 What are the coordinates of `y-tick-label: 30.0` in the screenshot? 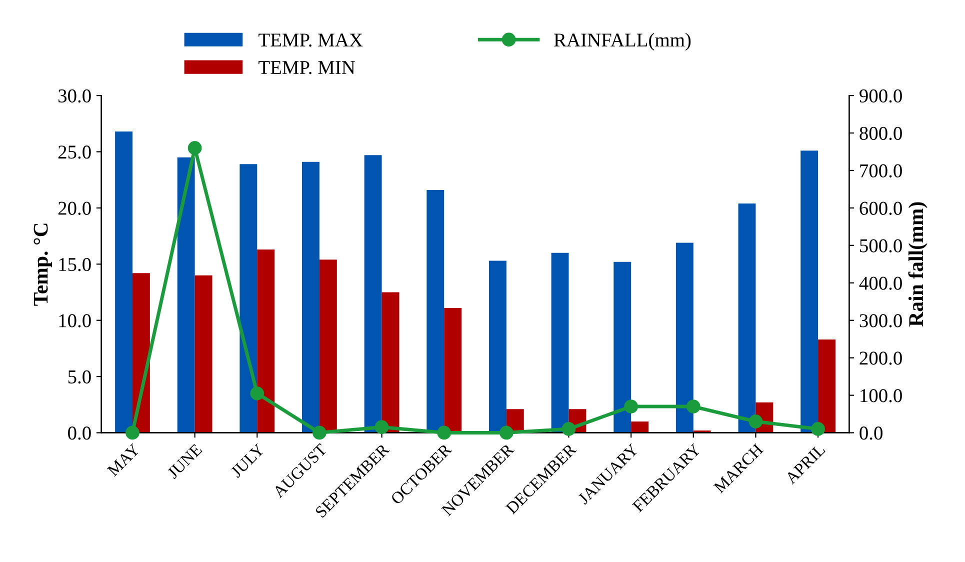 It's located at (74, 96).